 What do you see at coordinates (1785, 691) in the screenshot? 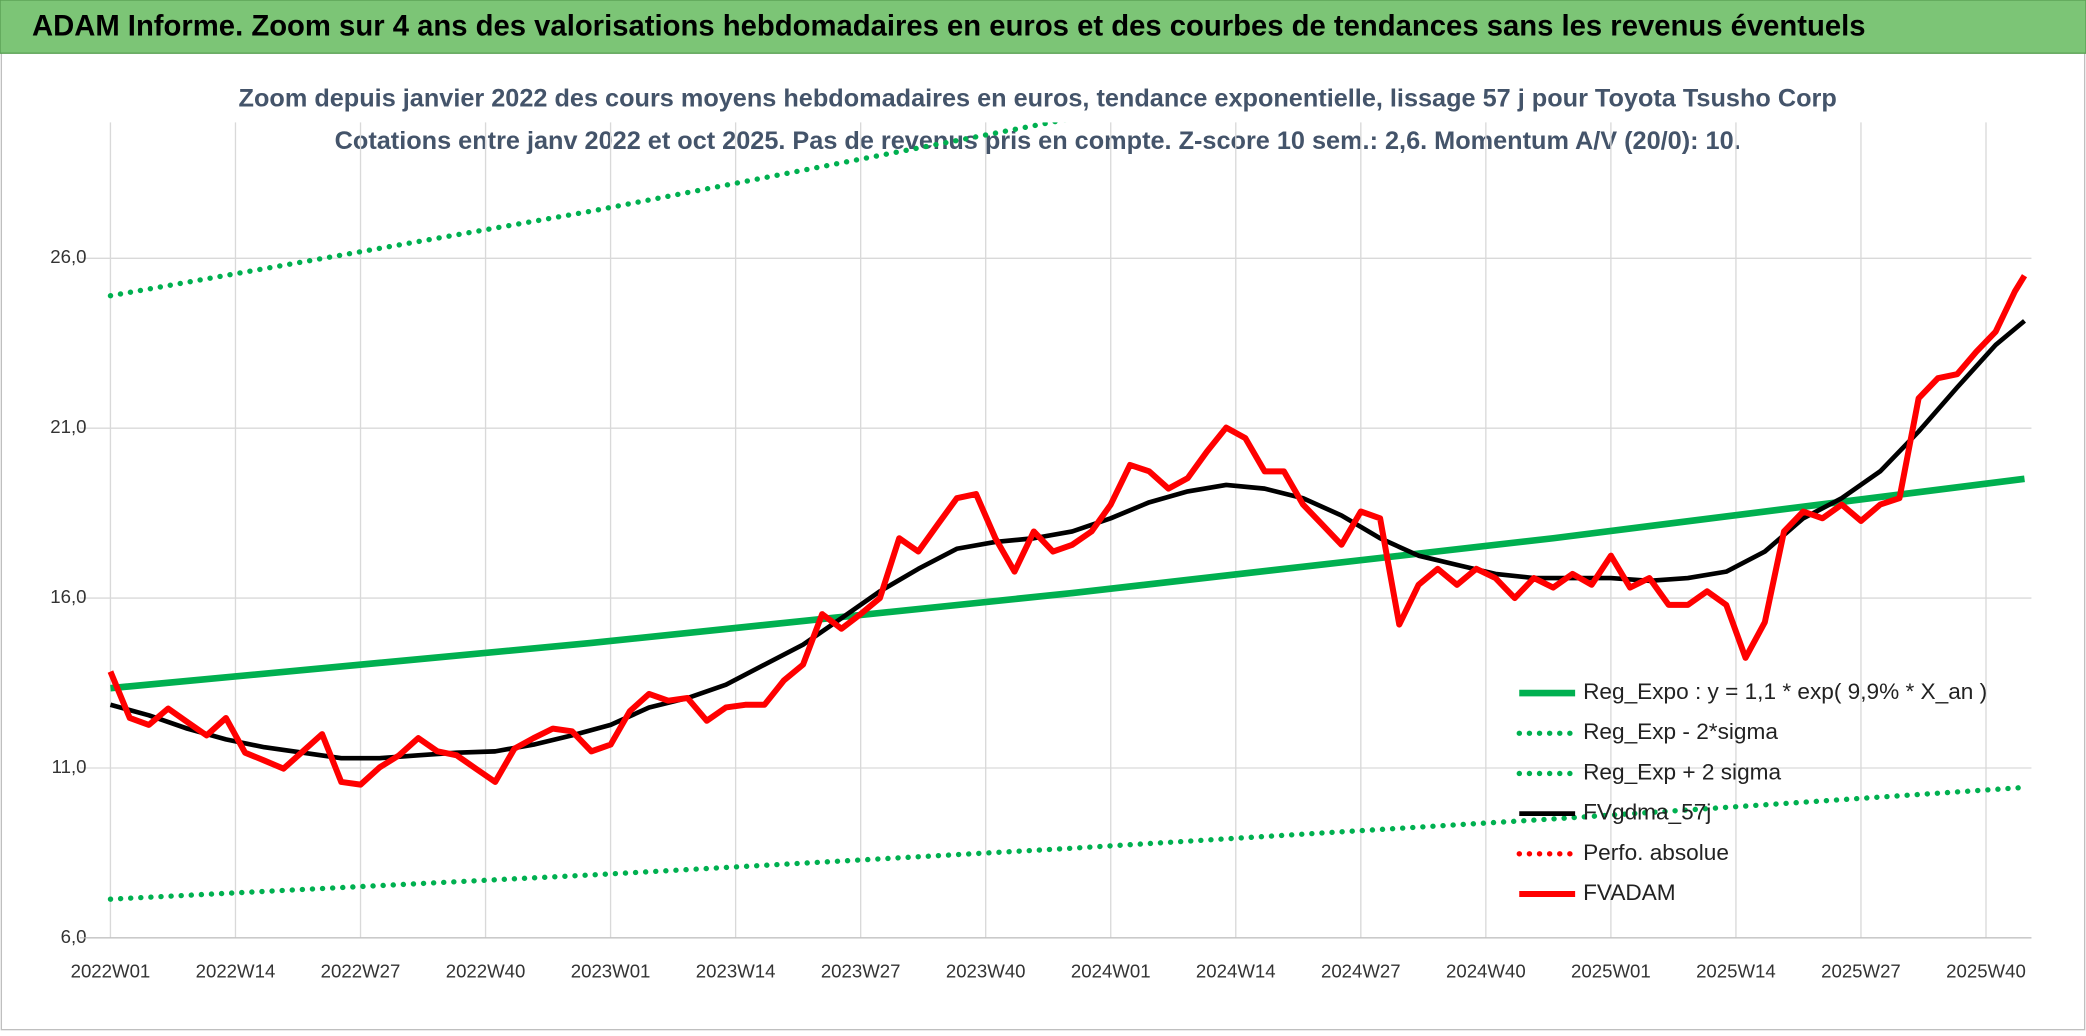
I see `legend-label: Reg_Expo : y = 1,1 * exp( 9,9% * X_an )` at bounding box center [1785, 691].